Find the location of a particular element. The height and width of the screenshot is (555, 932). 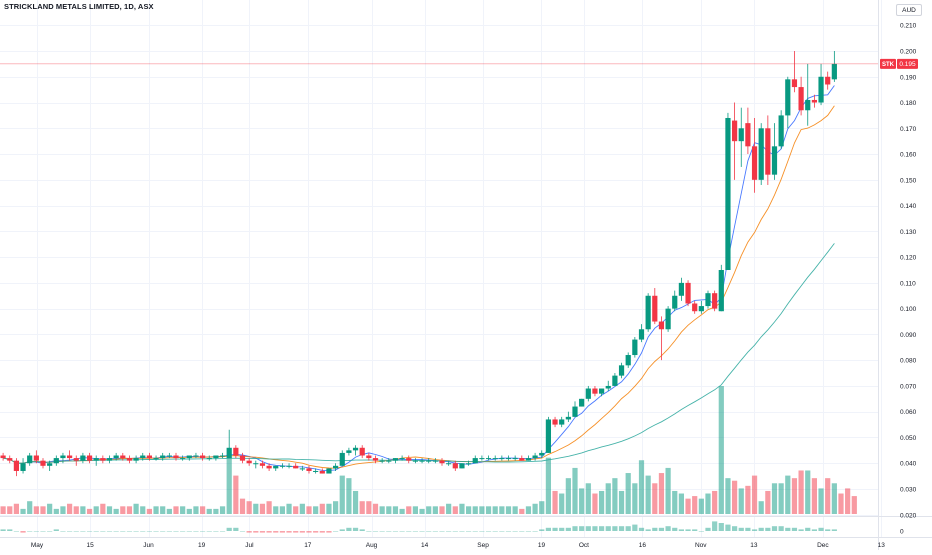

x-tick-label: 13 is located at coordinates (754, 545).